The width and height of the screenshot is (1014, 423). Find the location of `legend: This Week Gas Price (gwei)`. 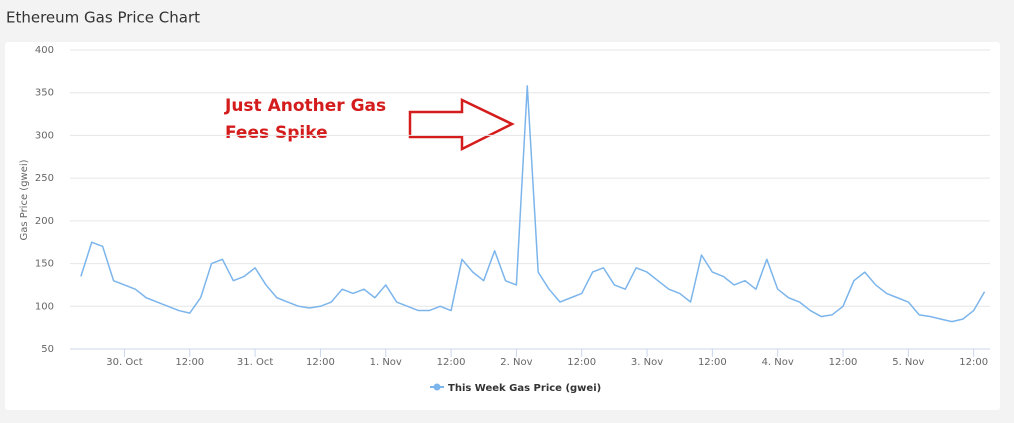

legend: This Week Gas Price (gwei) is located at coordinates (515, 388).